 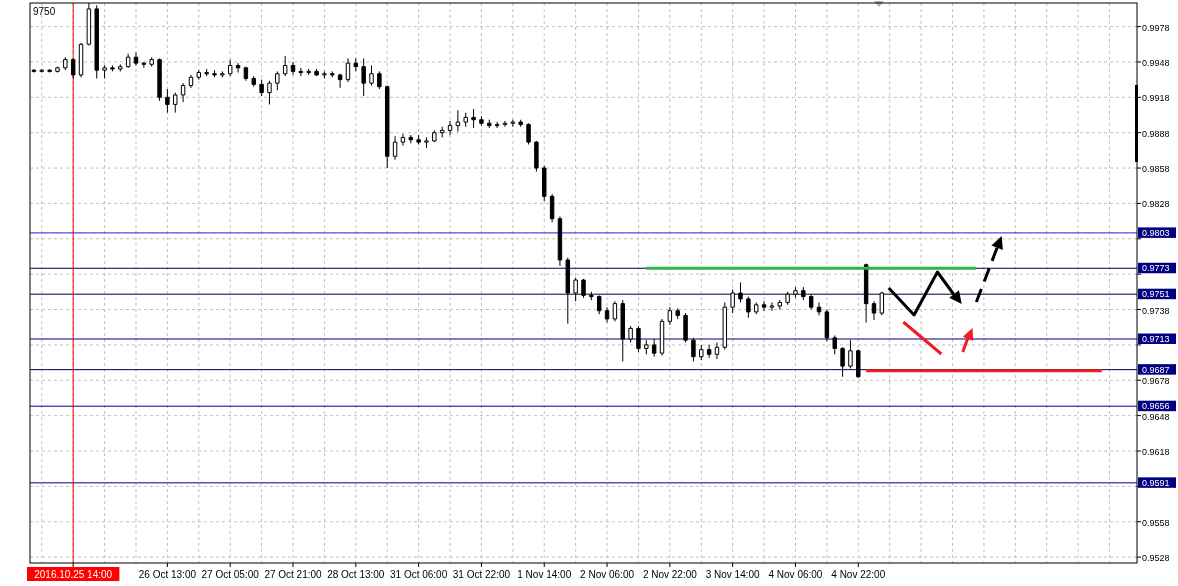 I want to click on y-tick-label: 0.9858, so click(x=1156, y=169).